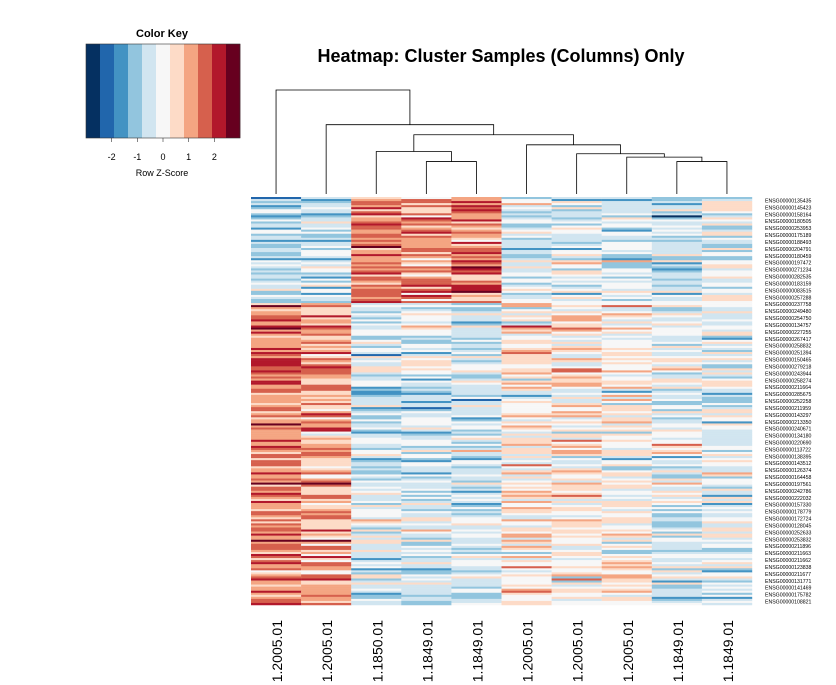 This screenshot has width=836, height=685. Describe the element at coordinates (788, 395) in the screenshot. I see `row-label: ENSG00000285675` at that location.